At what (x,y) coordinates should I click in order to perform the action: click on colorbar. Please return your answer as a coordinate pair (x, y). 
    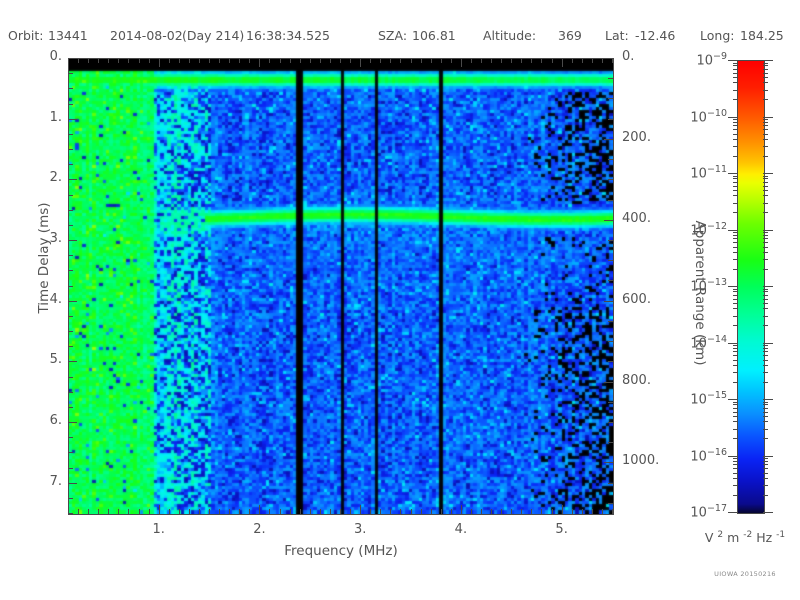
    Looking at the image, I should click on (751, 287).